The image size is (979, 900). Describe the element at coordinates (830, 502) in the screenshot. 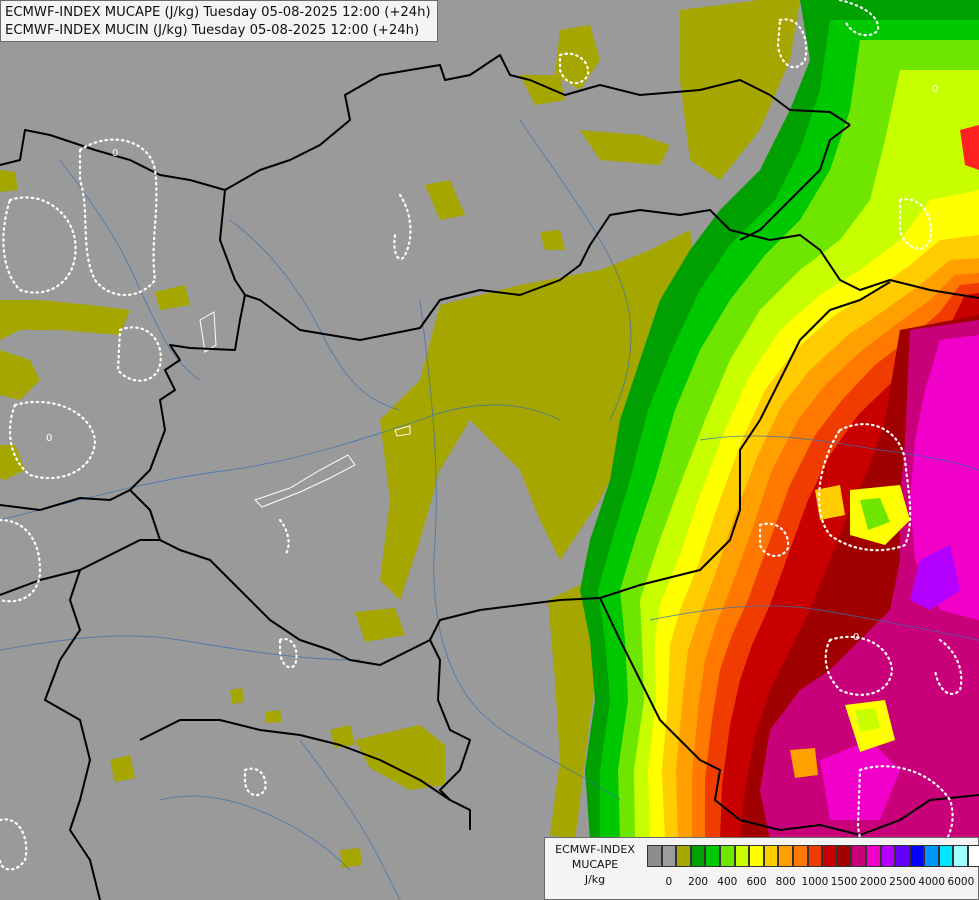

I see `cape-blob-yellow` at that location.